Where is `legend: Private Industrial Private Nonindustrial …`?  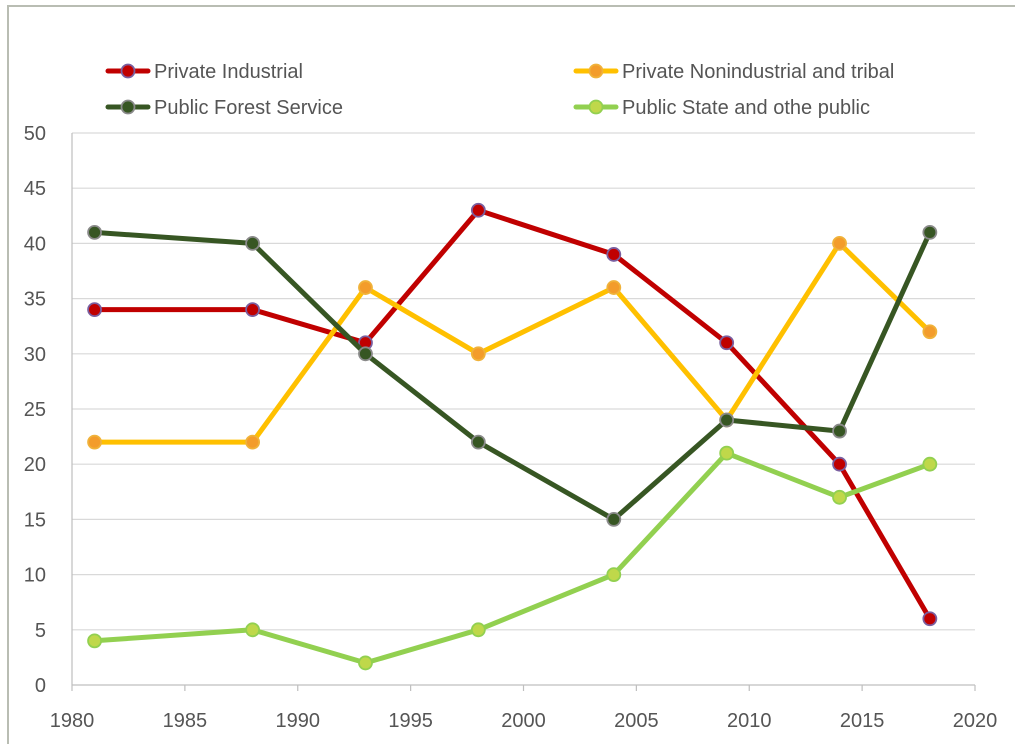 legend: Private Industrial Private Nonindustrial … is located at coordinates (499, 90).